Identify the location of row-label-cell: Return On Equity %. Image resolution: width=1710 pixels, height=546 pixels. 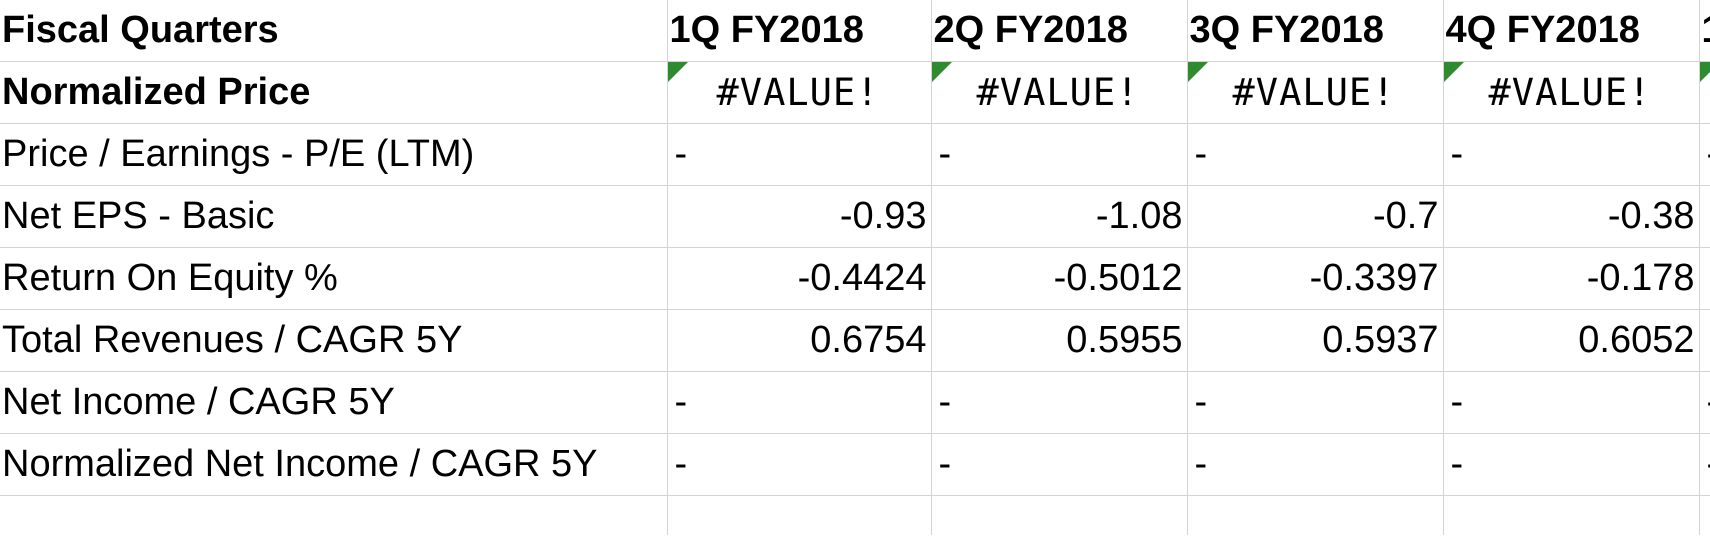
(334, 278).